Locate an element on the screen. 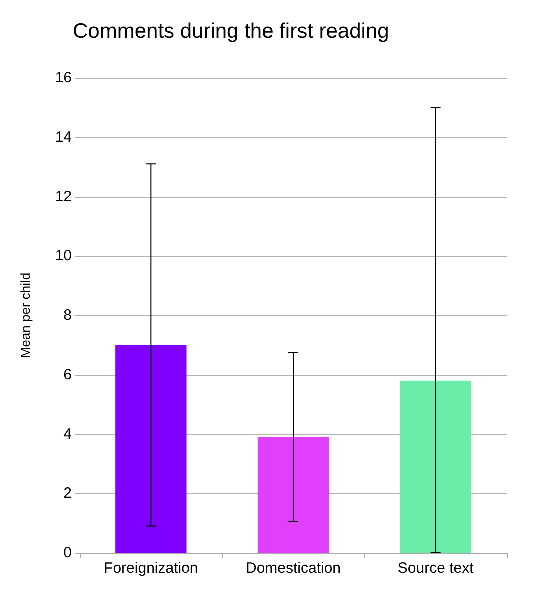 This screenshot has width=535, height=593. y-tick-label: 6 is located at coordinates (68, 375).